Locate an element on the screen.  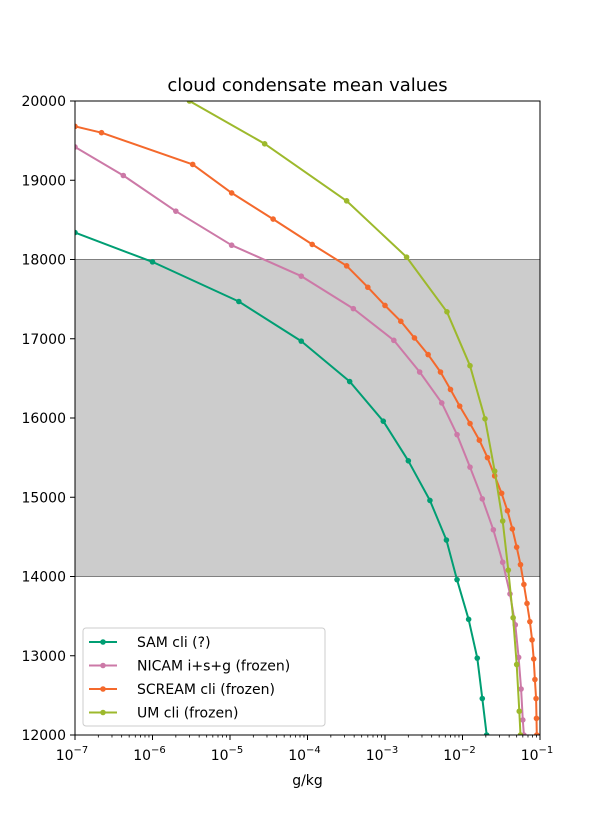
legend-box is located at coordinates (204, 677).